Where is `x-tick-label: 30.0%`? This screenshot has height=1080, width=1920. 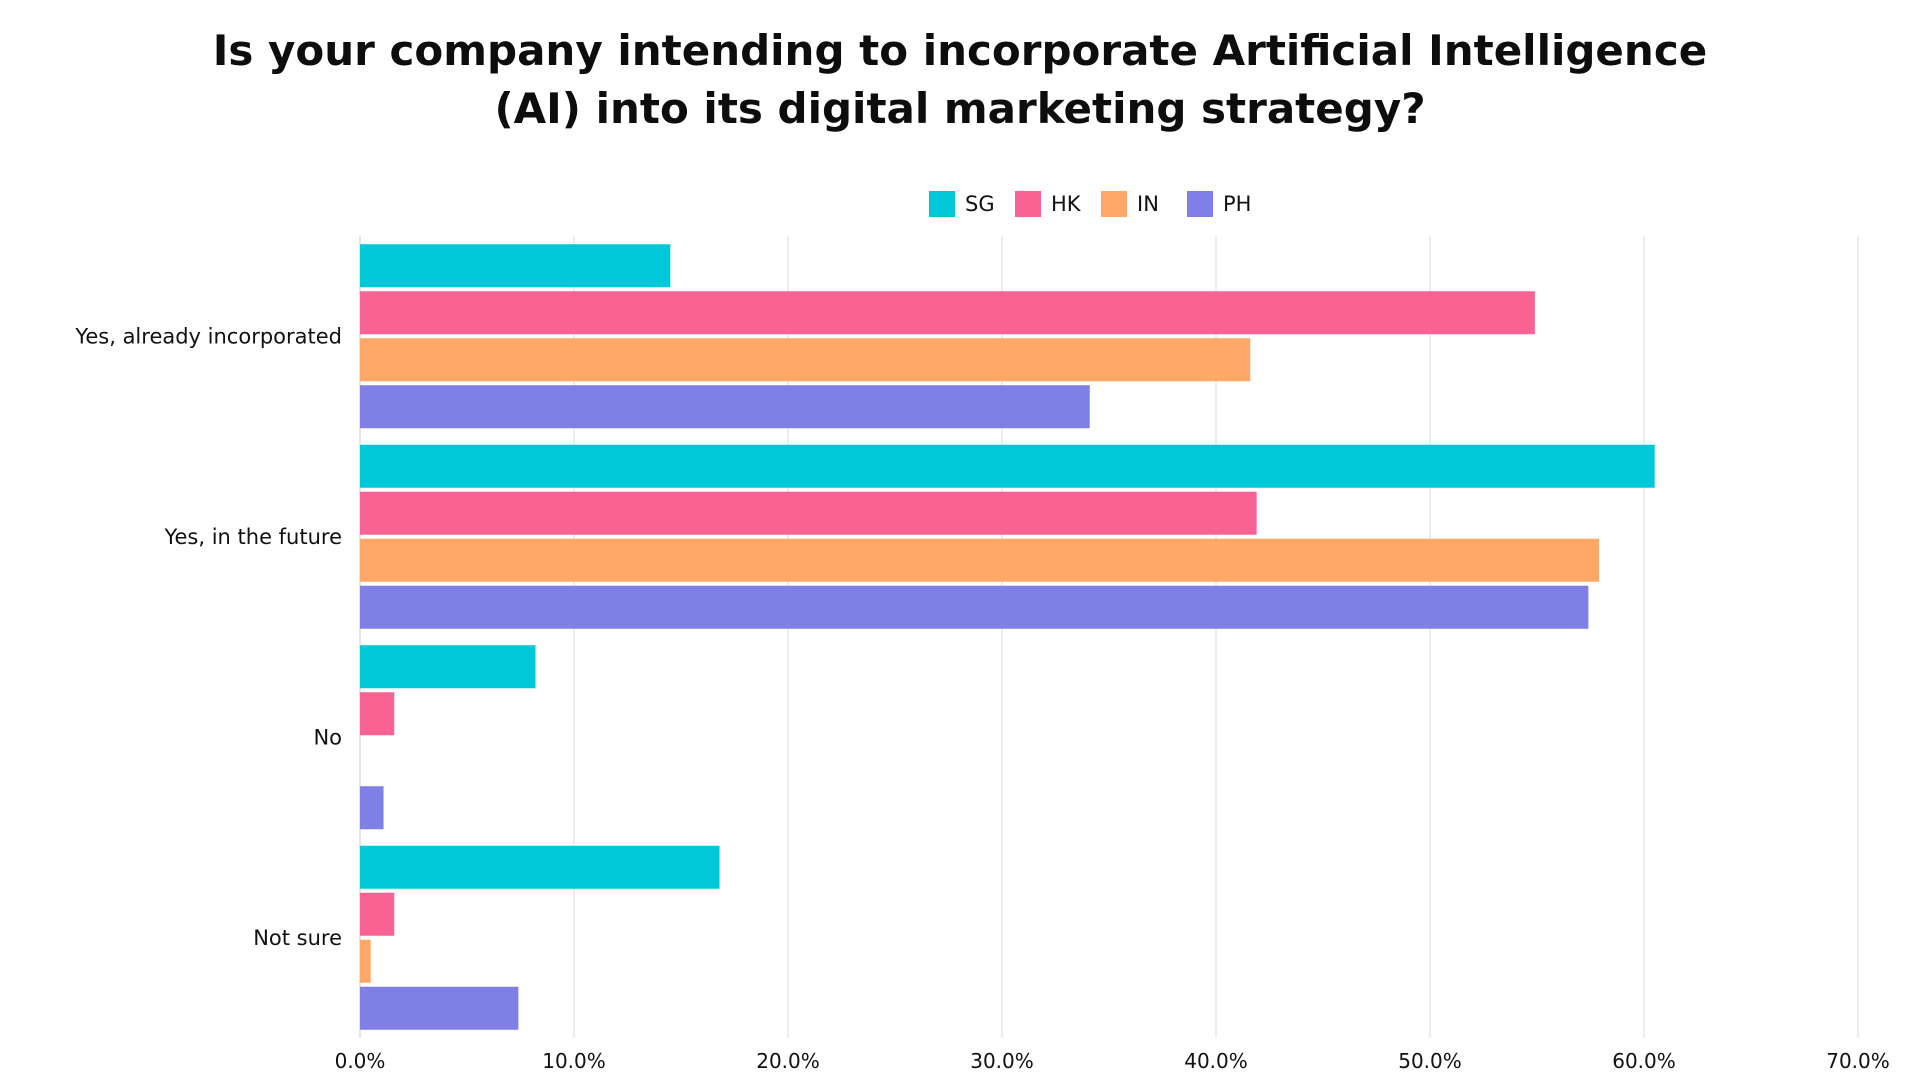 x-tick-label: 30.0% is located at coordinates (1002, 1061).